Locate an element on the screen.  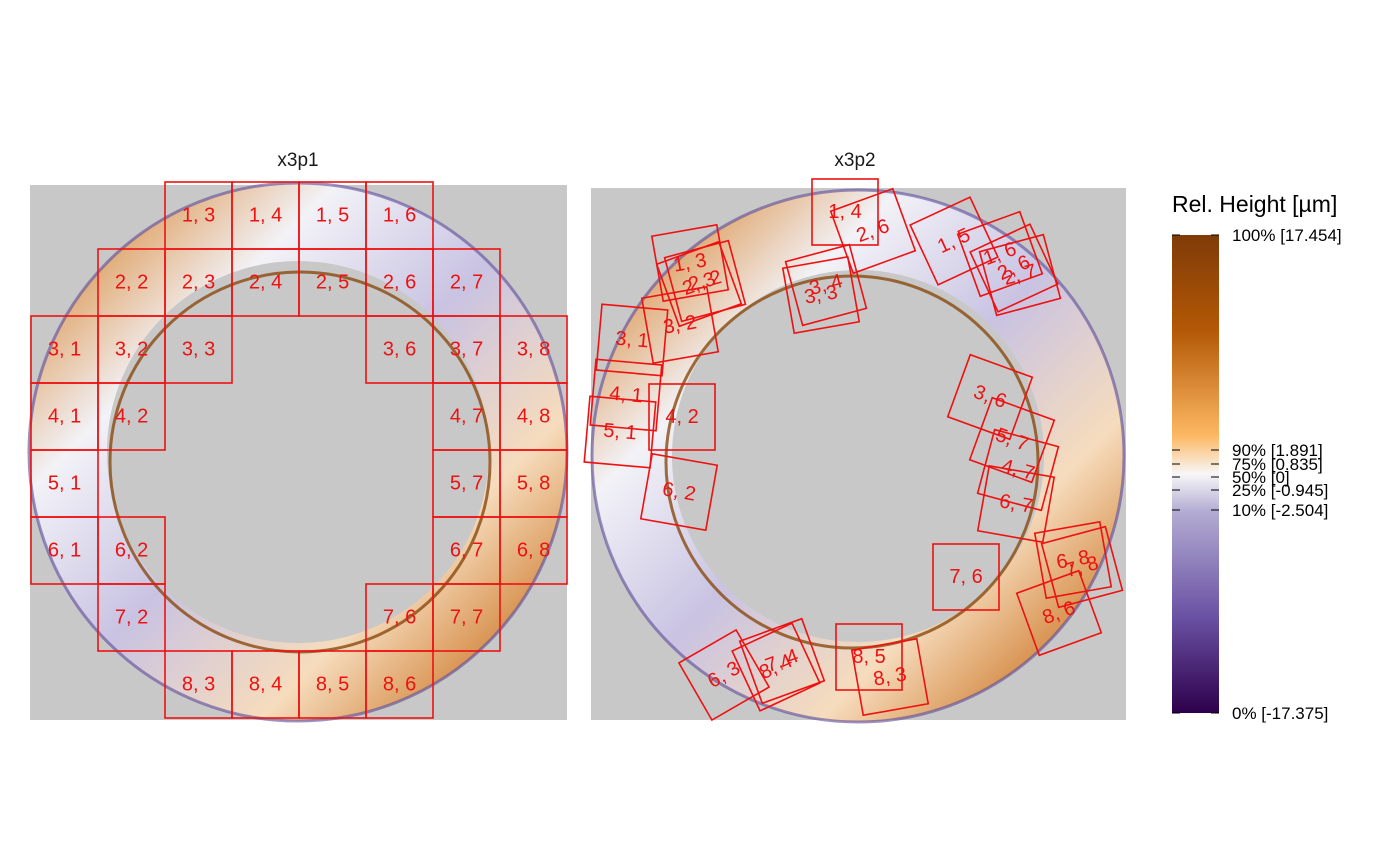
cell-box: 8, 5 is located at coordinates (869, 657).